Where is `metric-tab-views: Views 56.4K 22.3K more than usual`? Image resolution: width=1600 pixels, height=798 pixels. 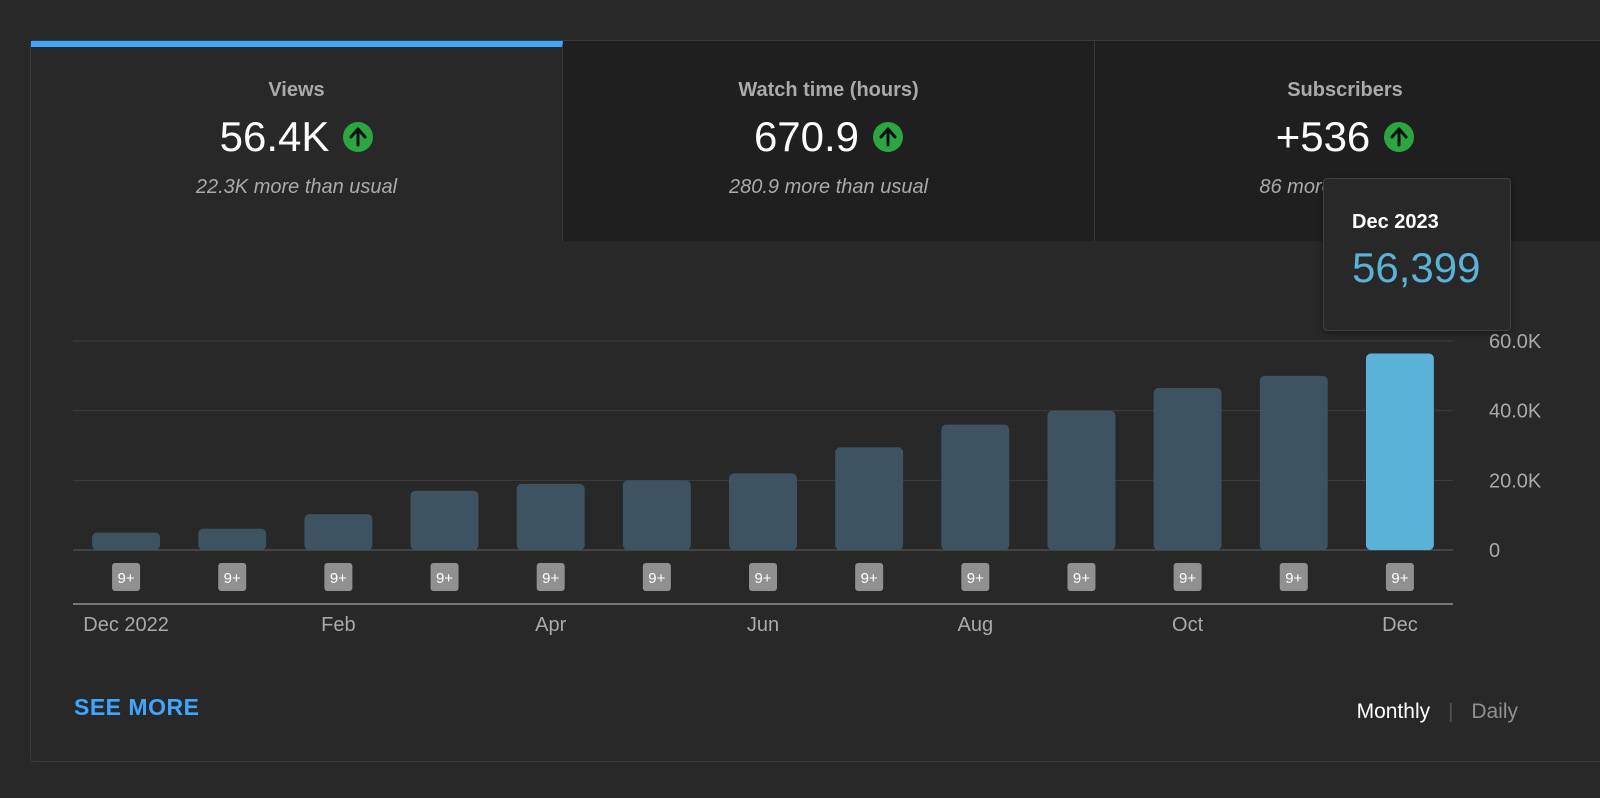 metric-tab-views: Views 56.4K 22.3K more than usual is located at coordinates (297, 141).